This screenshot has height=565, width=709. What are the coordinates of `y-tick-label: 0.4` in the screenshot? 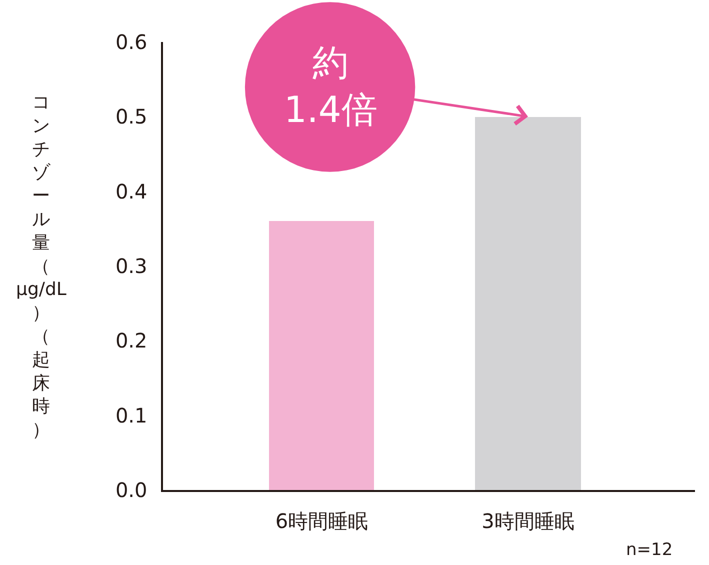 It's located at (131, 191).